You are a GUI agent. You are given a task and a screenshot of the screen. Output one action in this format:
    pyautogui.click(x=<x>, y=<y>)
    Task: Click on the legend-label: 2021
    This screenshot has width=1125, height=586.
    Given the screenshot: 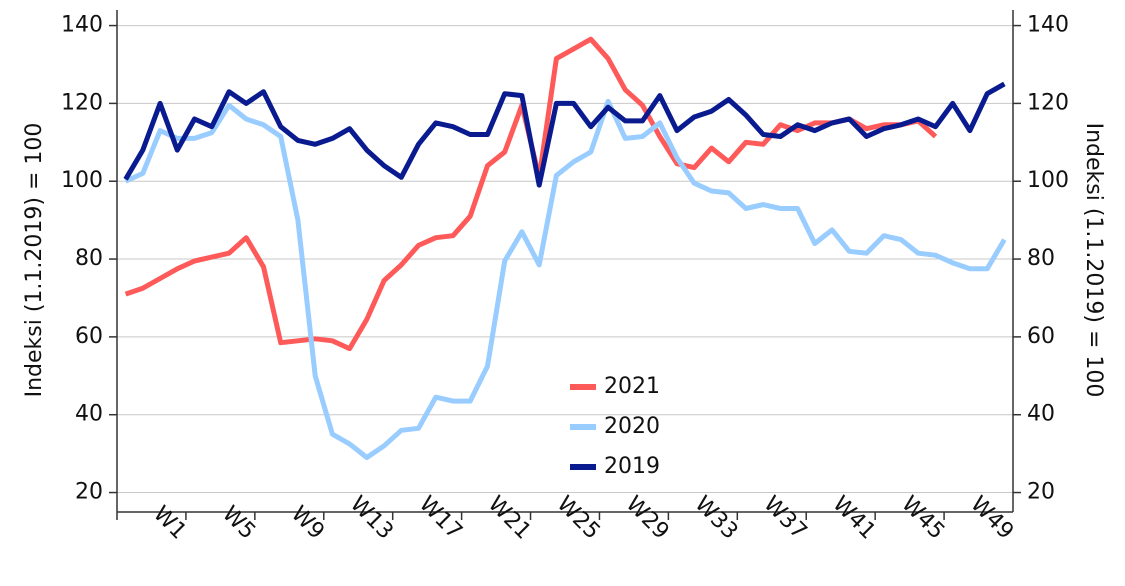 What is the action you would take?
    pyautogui.click(x=632, y=386)
    